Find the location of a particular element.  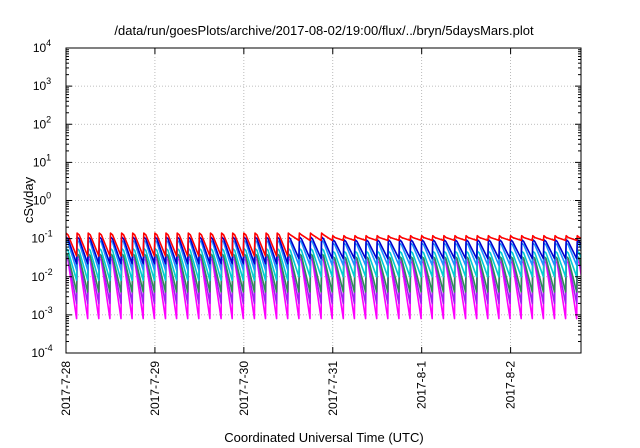

y-tick-label: 10⁻² is located at coordinates (41, 275).